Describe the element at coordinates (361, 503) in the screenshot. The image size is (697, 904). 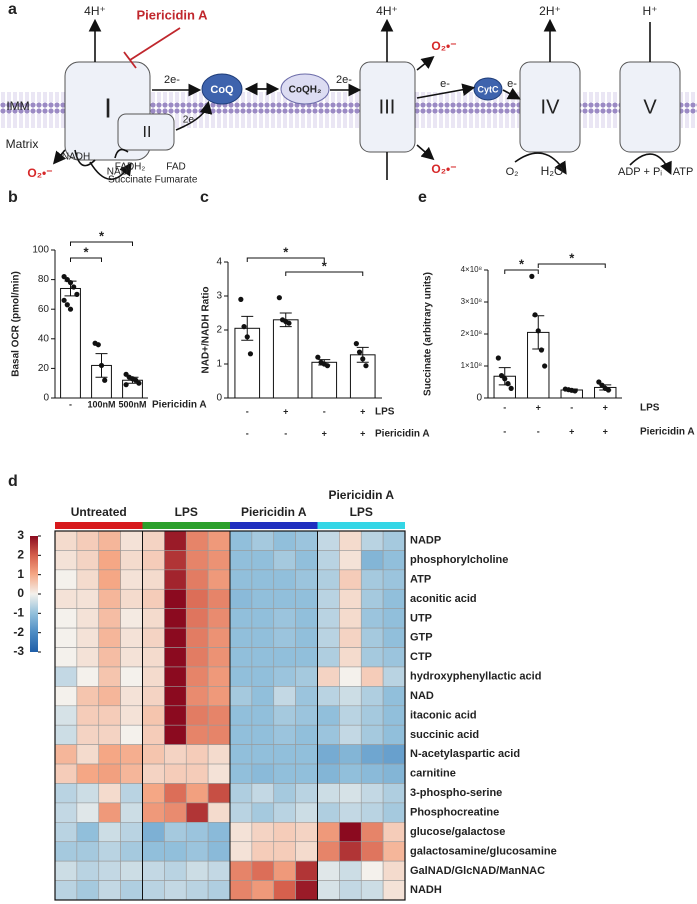
I see `group-label: Piericidin A LPS` at that location.